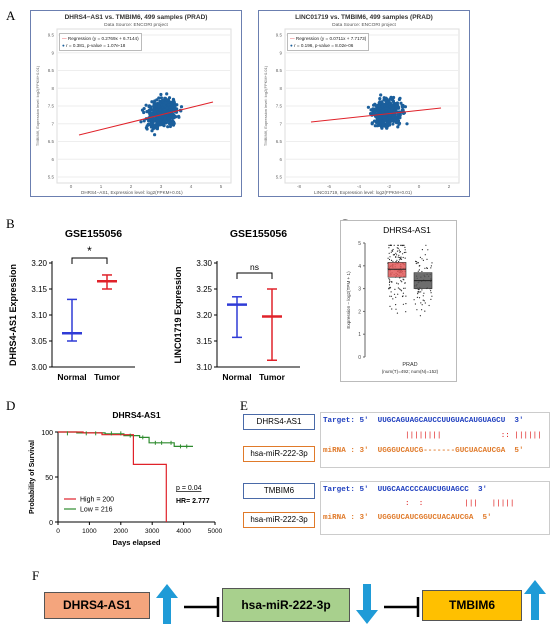  Describe the element at coordinates (279, 177) in the screenshot. I see `y-tick-label: 5.5` at that location.